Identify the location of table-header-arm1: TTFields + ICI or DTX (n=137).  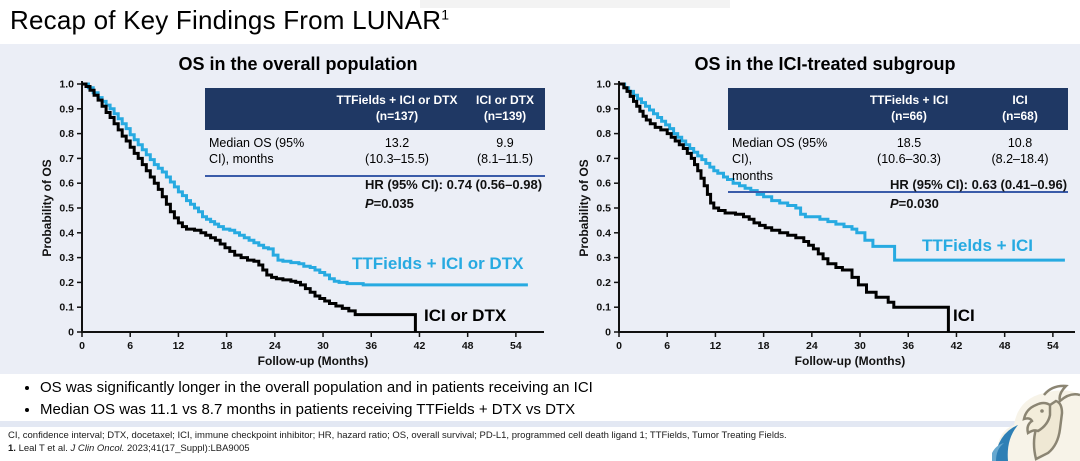
(397, 108).